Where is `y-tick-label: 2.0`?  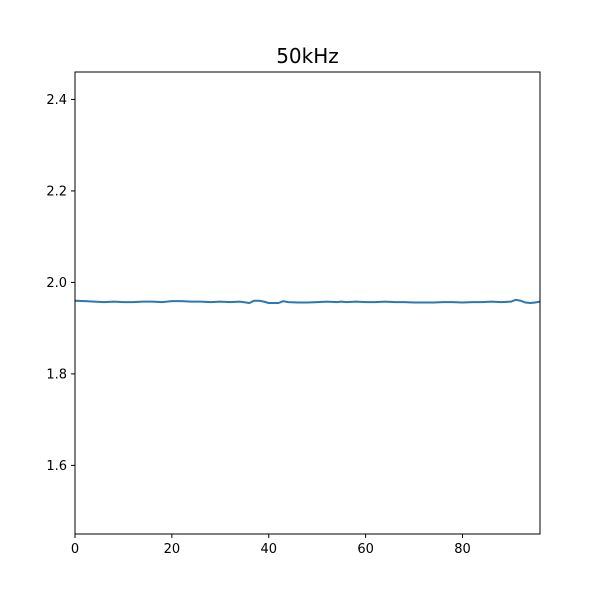
y-tick-label: 2.0 is located at coordinates (56, 283).